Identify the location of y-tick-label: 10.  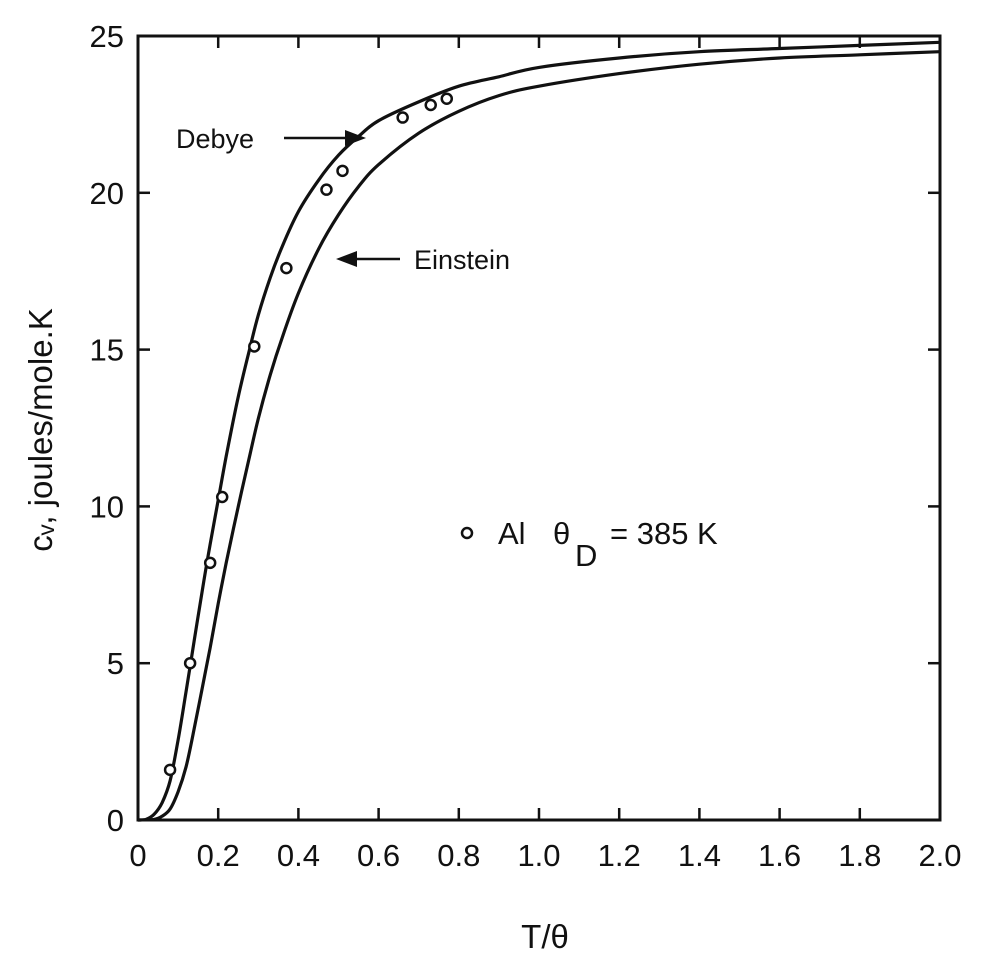
(107, 506).